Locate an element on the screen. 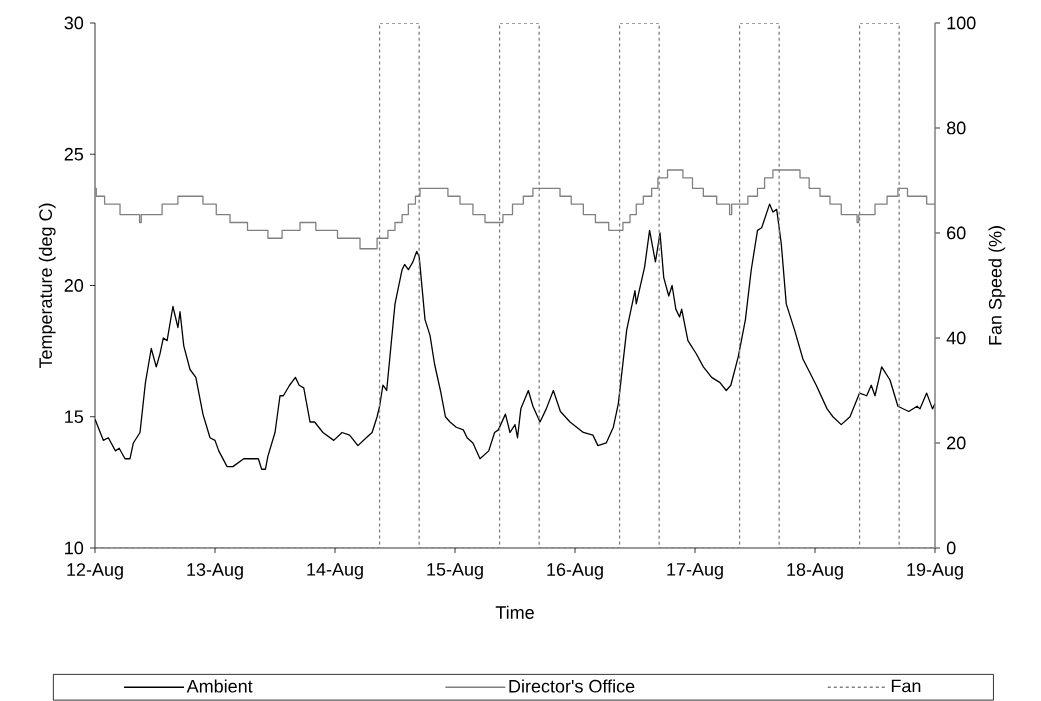 The height and width of the screenshot is (701, 1041). x-tick-label: 18-Aug is located at coordinates (815, 571).